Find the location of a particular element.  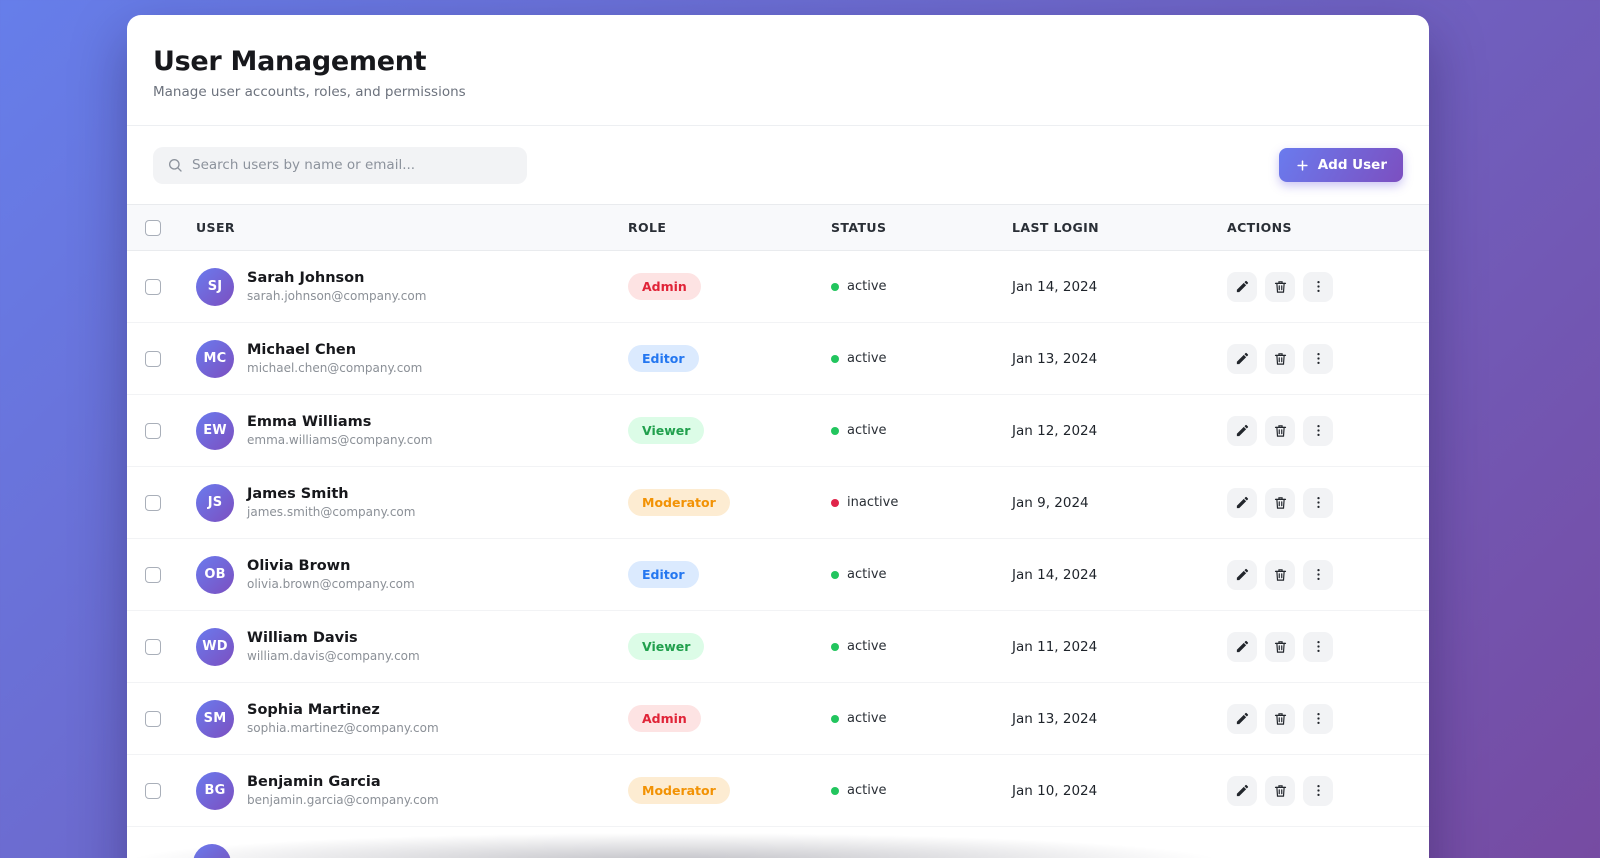

avatar-initials: WD is located at coordinates (215, 646).